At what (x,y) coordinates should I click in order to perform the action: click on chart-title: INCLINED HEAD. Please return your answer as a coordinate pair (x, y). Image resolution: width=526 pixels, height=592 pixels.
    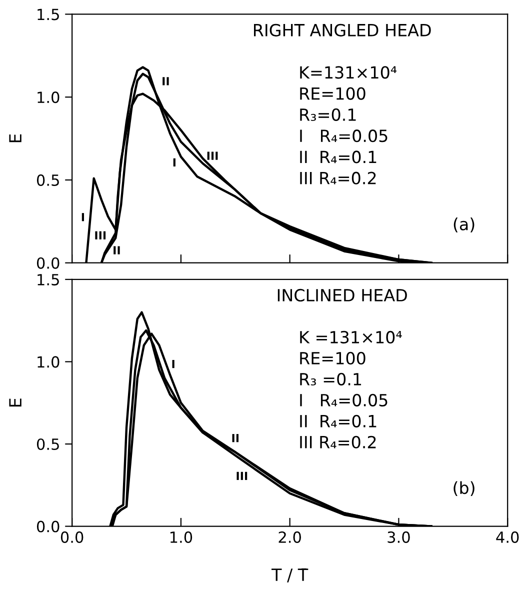
    Looking at the image, I should click on (342, 295).